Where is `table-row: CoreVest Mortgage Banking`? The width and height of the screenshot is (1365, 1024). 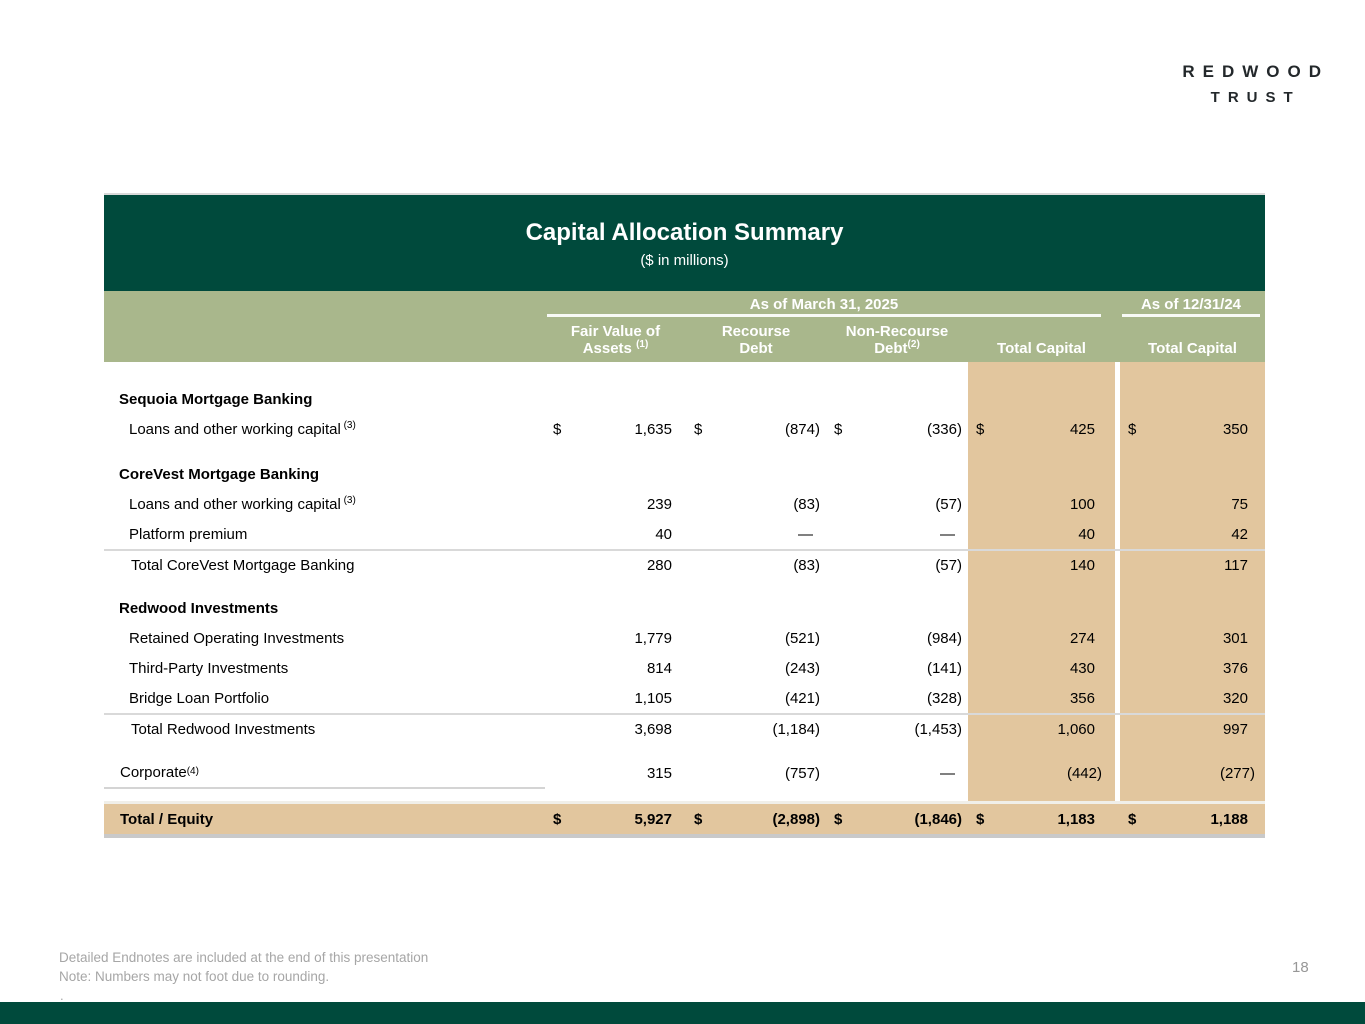
table-row: CoreVest Mortgage Banking is located at coordinates (684, 474).